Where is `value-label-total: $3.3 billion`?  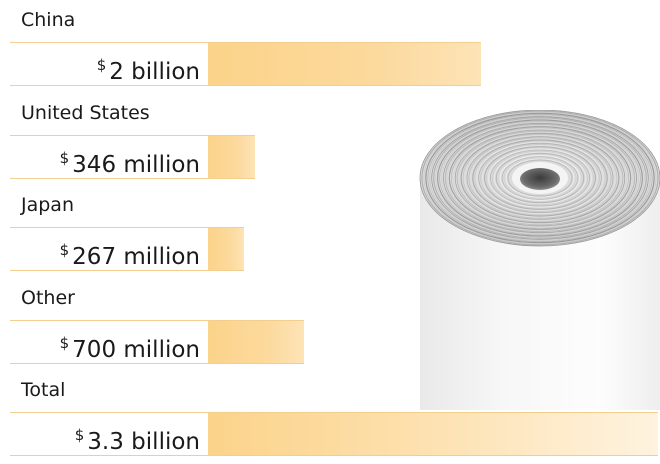 value-label-total: $3.3 billion is located at coordinates (109, 434).